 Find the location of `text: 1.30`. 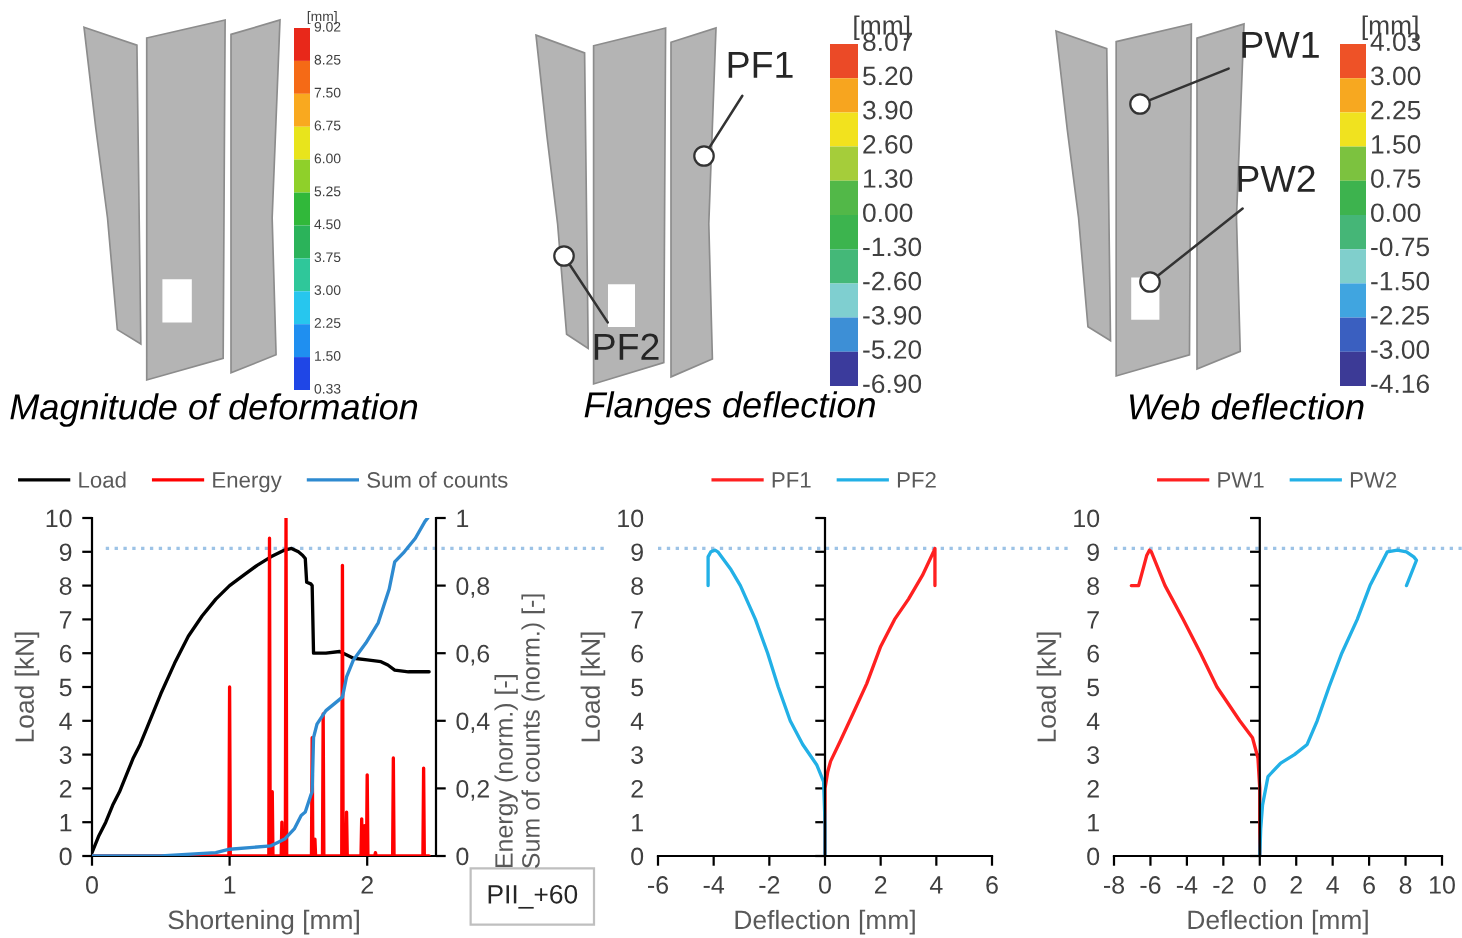

text: 1.30 is located at coordinates (888, 178).